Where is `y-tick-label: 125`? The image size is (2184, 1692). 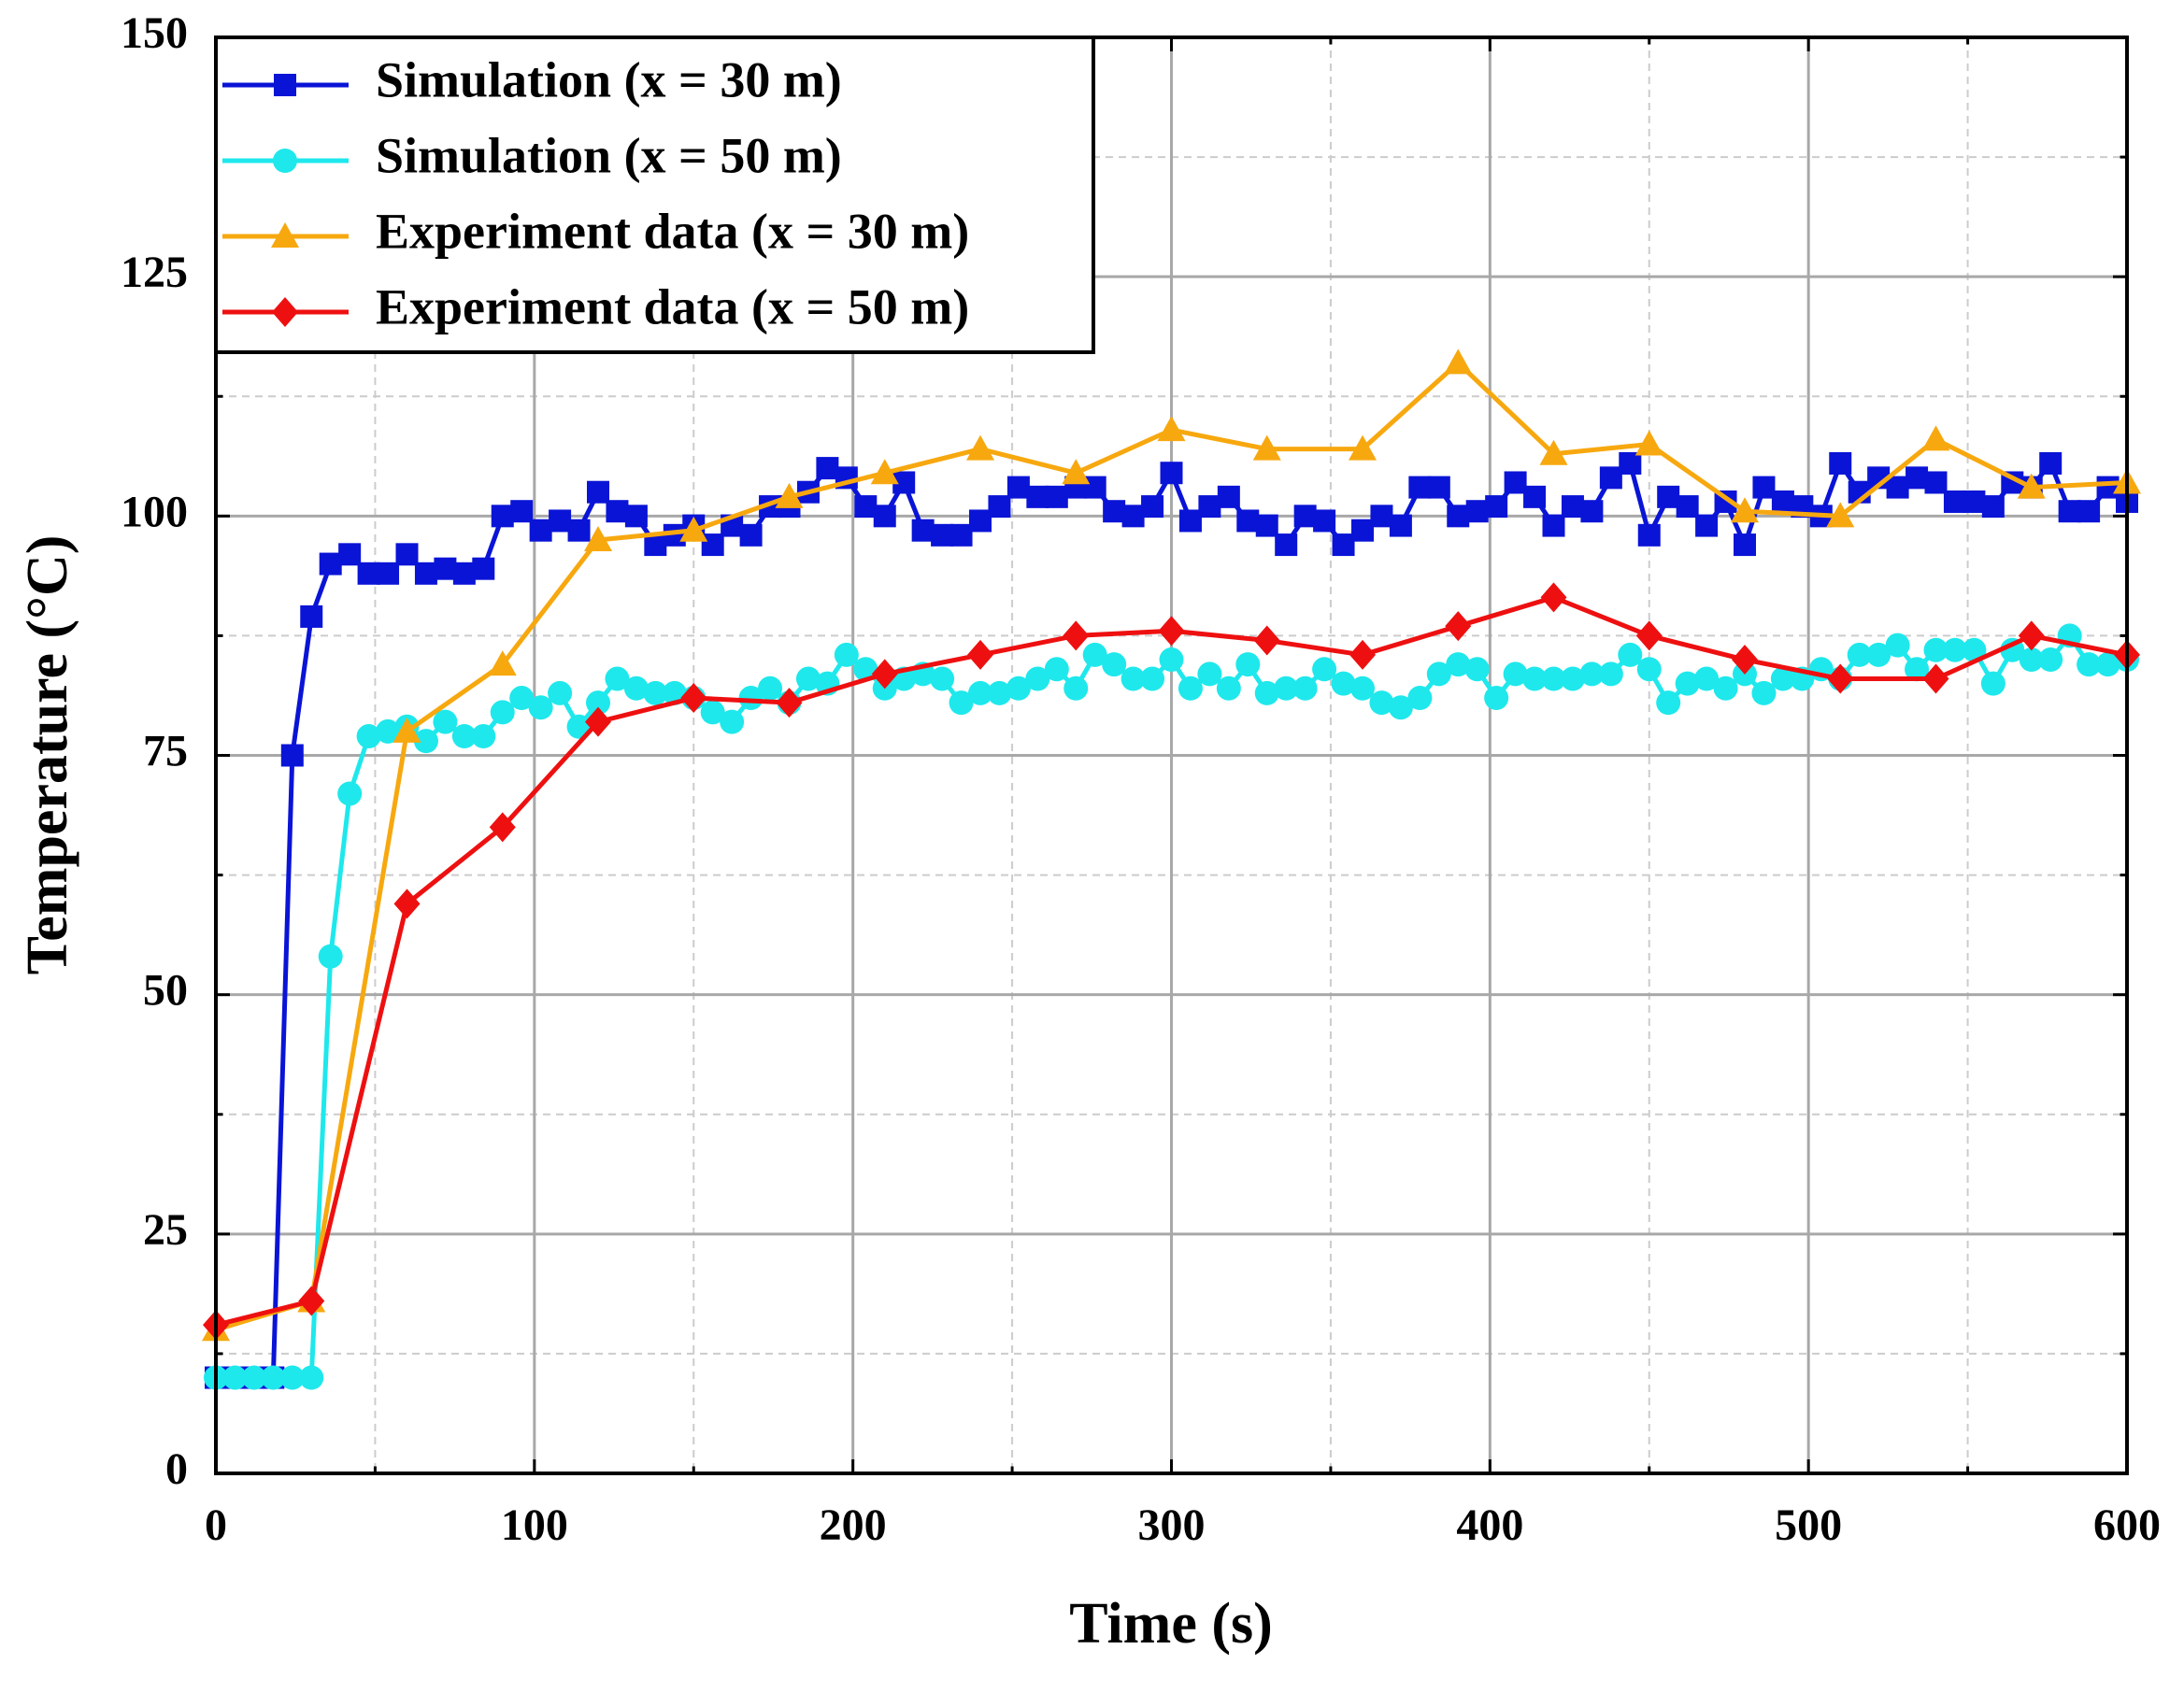
y-tick-label: 125 is located at coordinates (154, 272).